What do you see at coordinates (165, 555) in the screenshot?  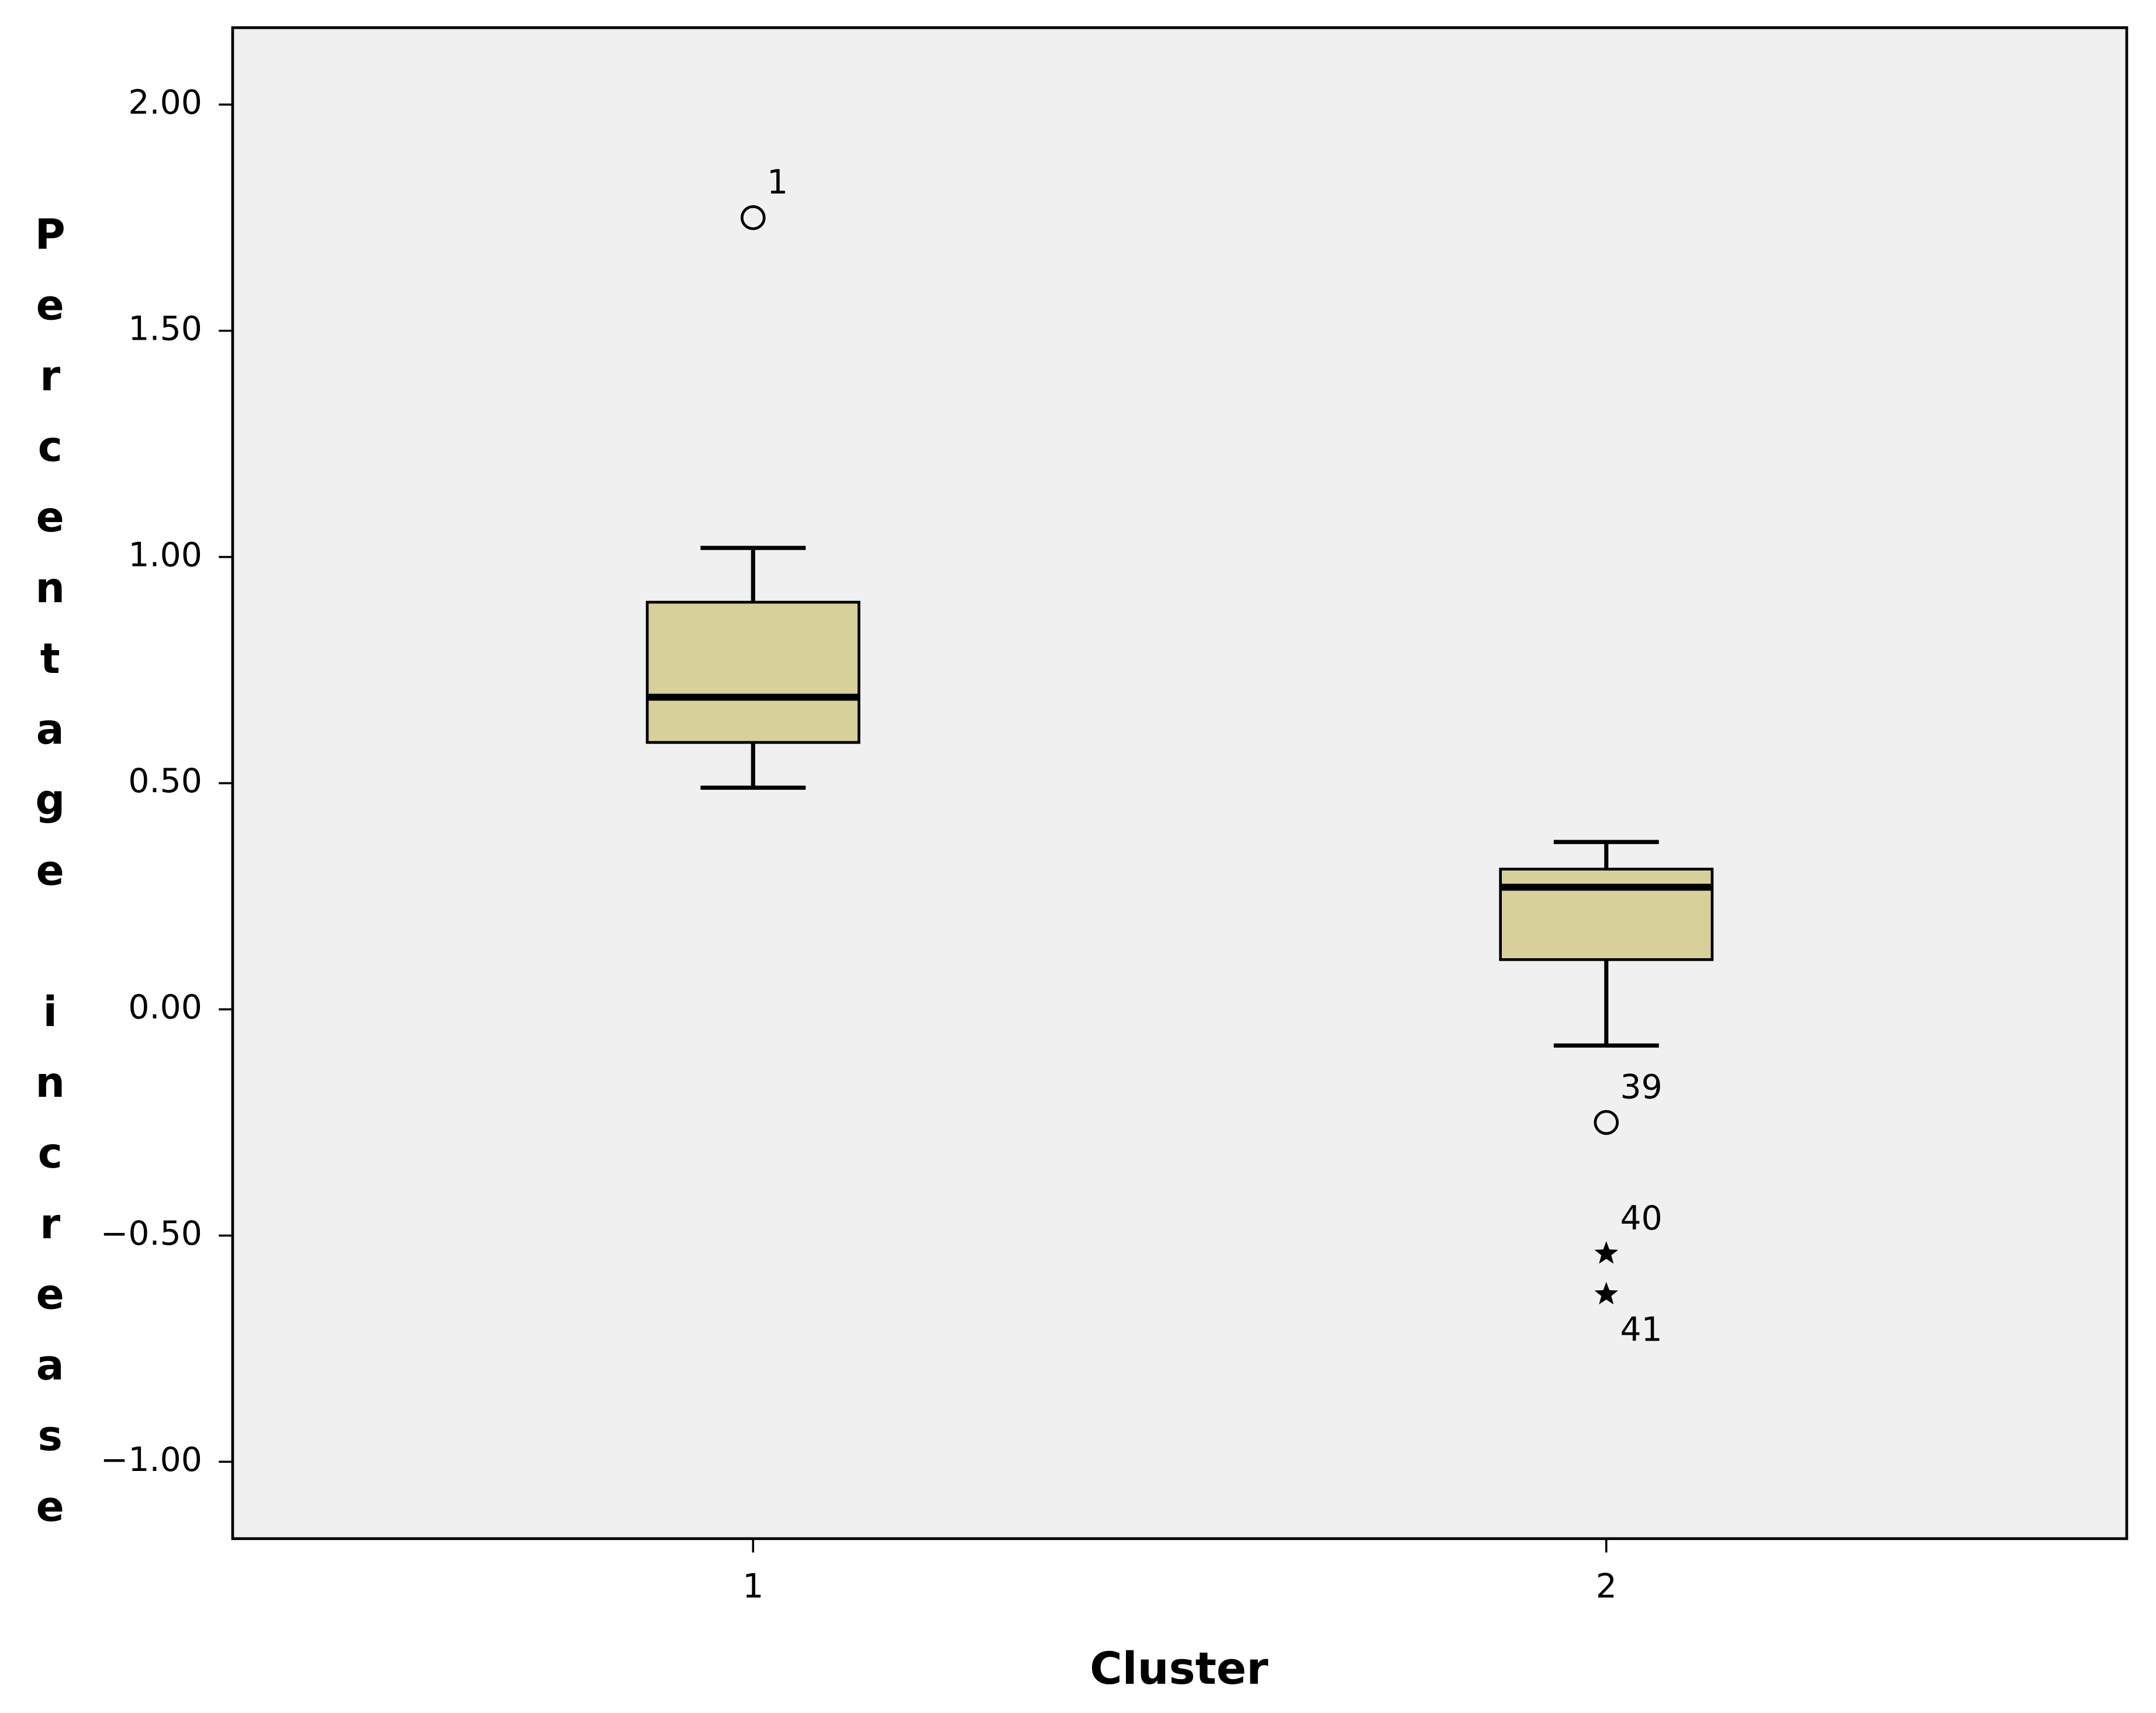 I see `y-tick-label: 1.00` at bounding box center [165, 555].